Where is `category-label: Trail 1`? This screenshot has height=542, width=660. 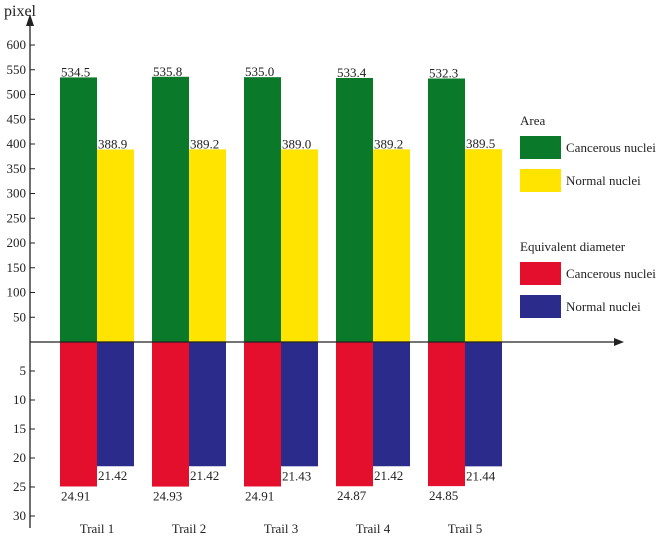
category-label: Trail 1 is located at coordinates (97, 528).